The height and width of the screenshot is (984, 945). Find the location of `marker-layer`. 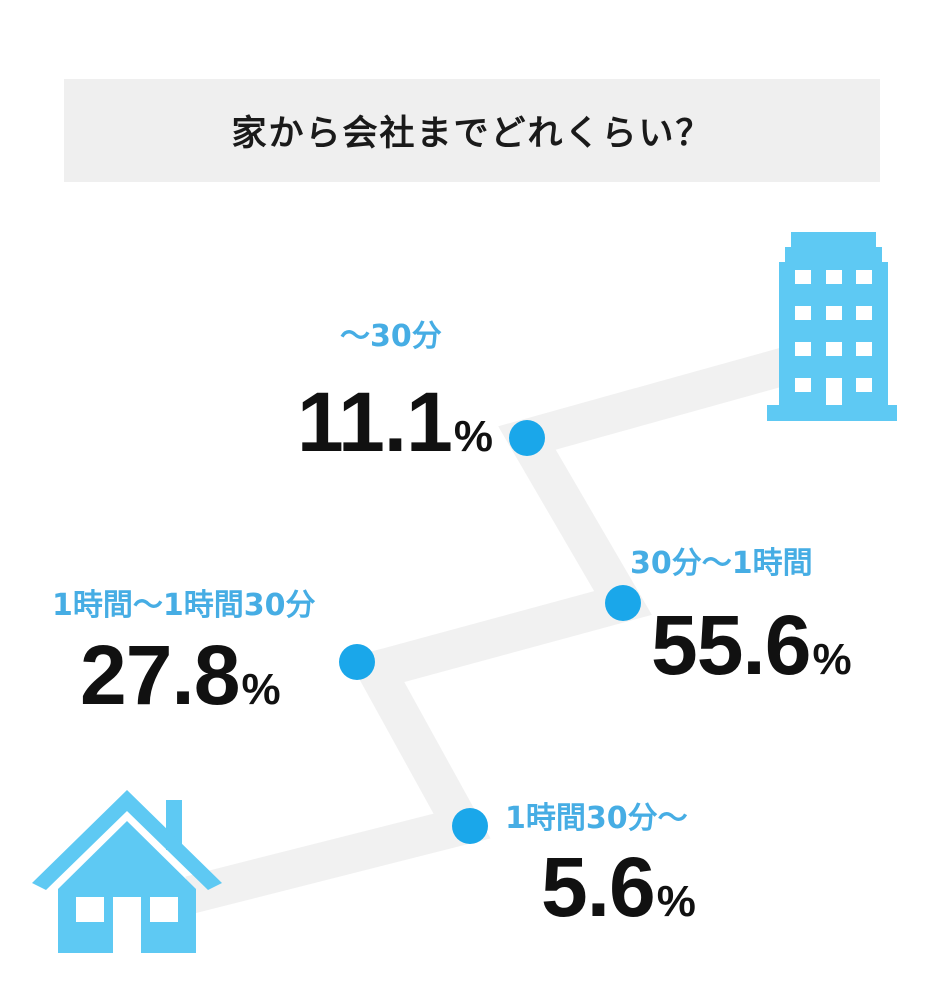

marker-layer is located at coordinates (490, 632).